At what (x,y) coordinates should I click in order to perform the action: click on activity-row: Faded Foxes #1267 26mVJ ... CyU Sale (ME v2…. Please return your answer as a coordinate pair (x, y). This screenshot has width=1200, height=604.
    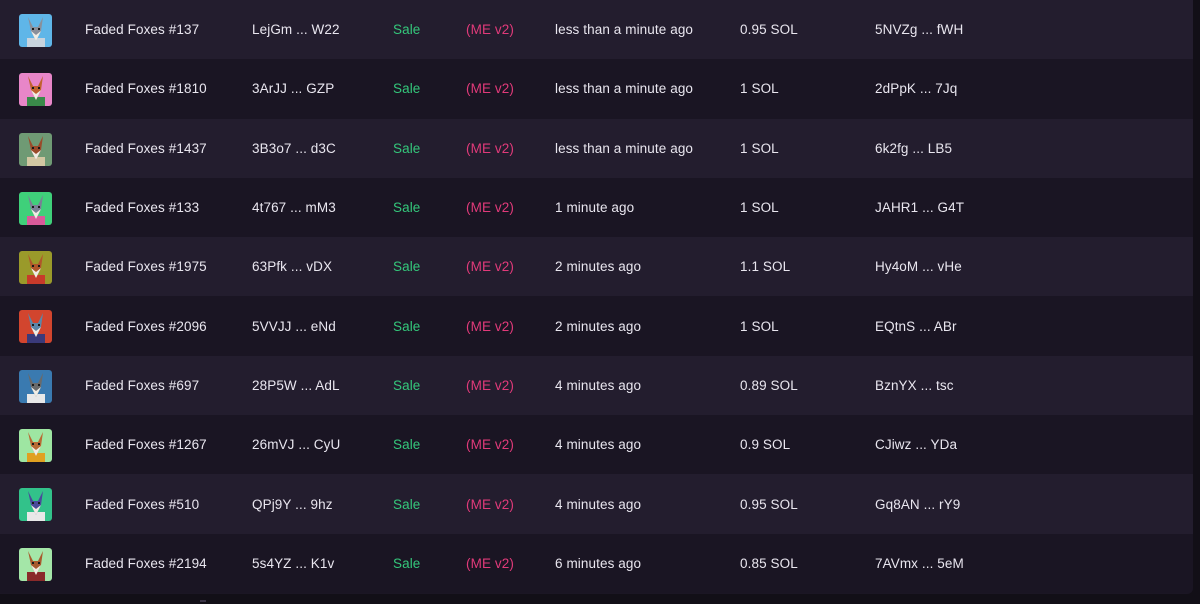
    Looking at the image, I should click on (596, 445).